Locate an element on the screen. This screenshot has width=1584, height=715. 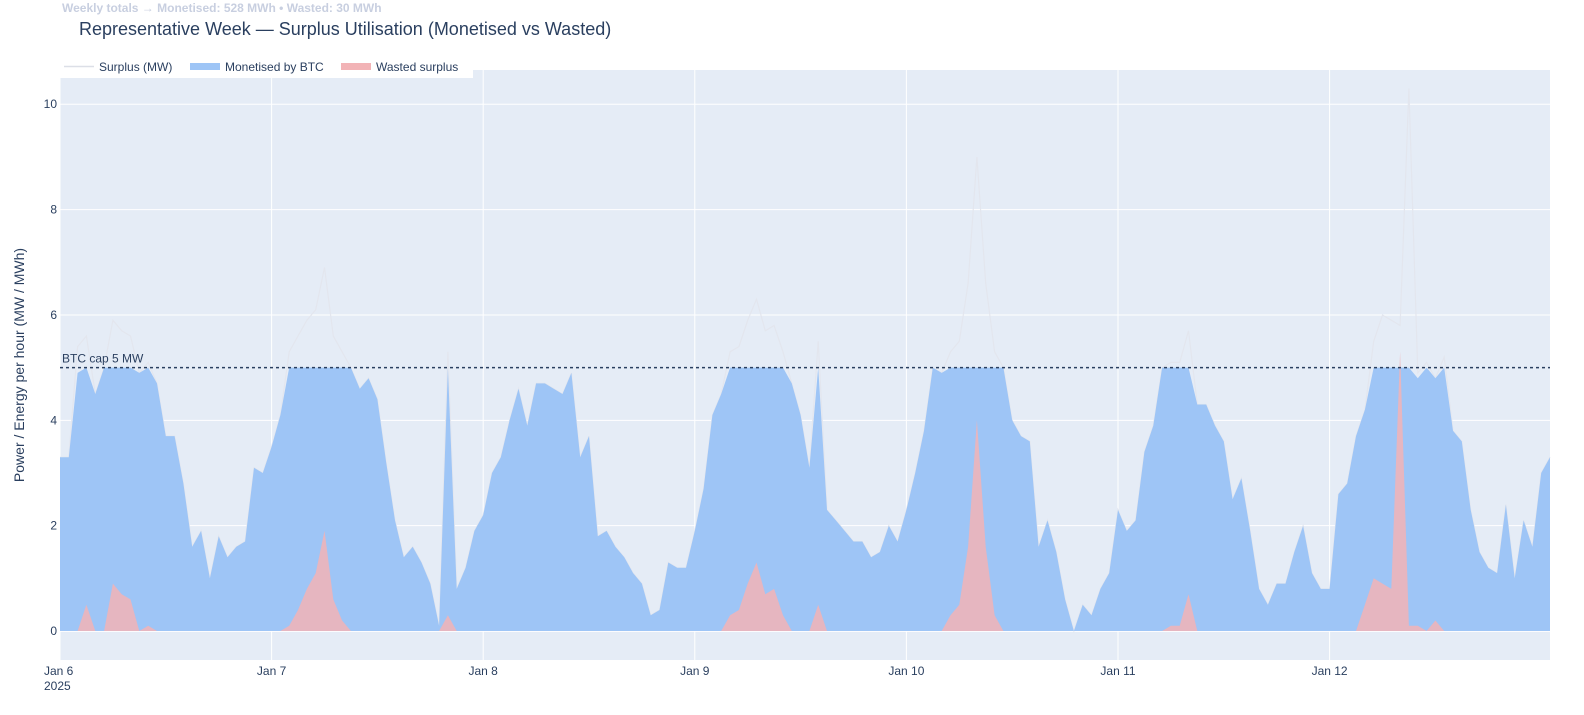
legend-item-monetised: Monetised by BTC is located at coordinates (257, 67).